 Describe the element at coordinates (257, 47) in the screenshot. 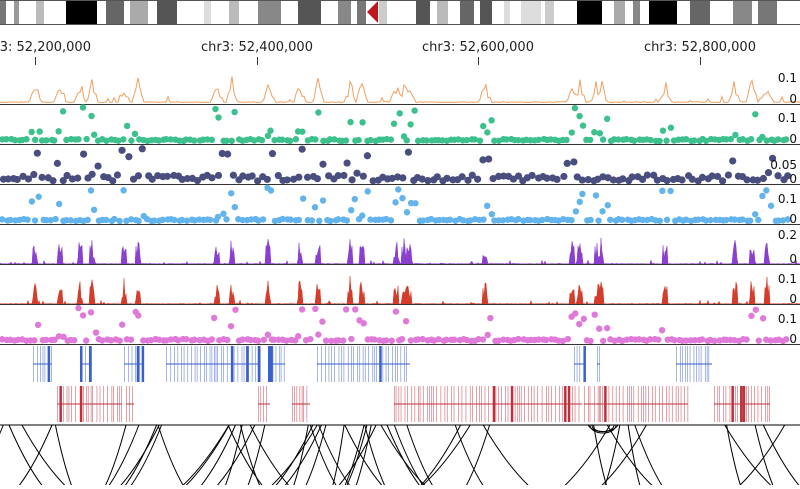

I see `ruler-label-2: chr3: 52,400,000` at that location.